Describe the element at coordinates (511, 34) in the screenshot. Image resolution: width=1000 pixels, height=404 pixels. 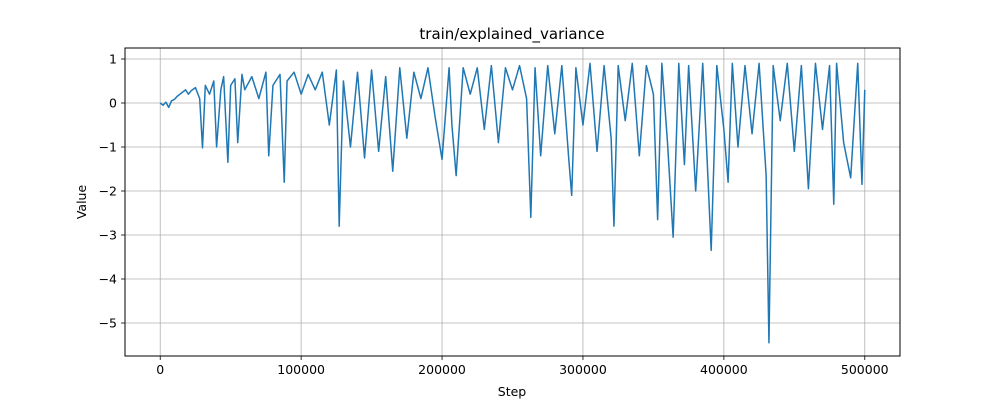
I see `chart-title: train/explained_variance` at that location.